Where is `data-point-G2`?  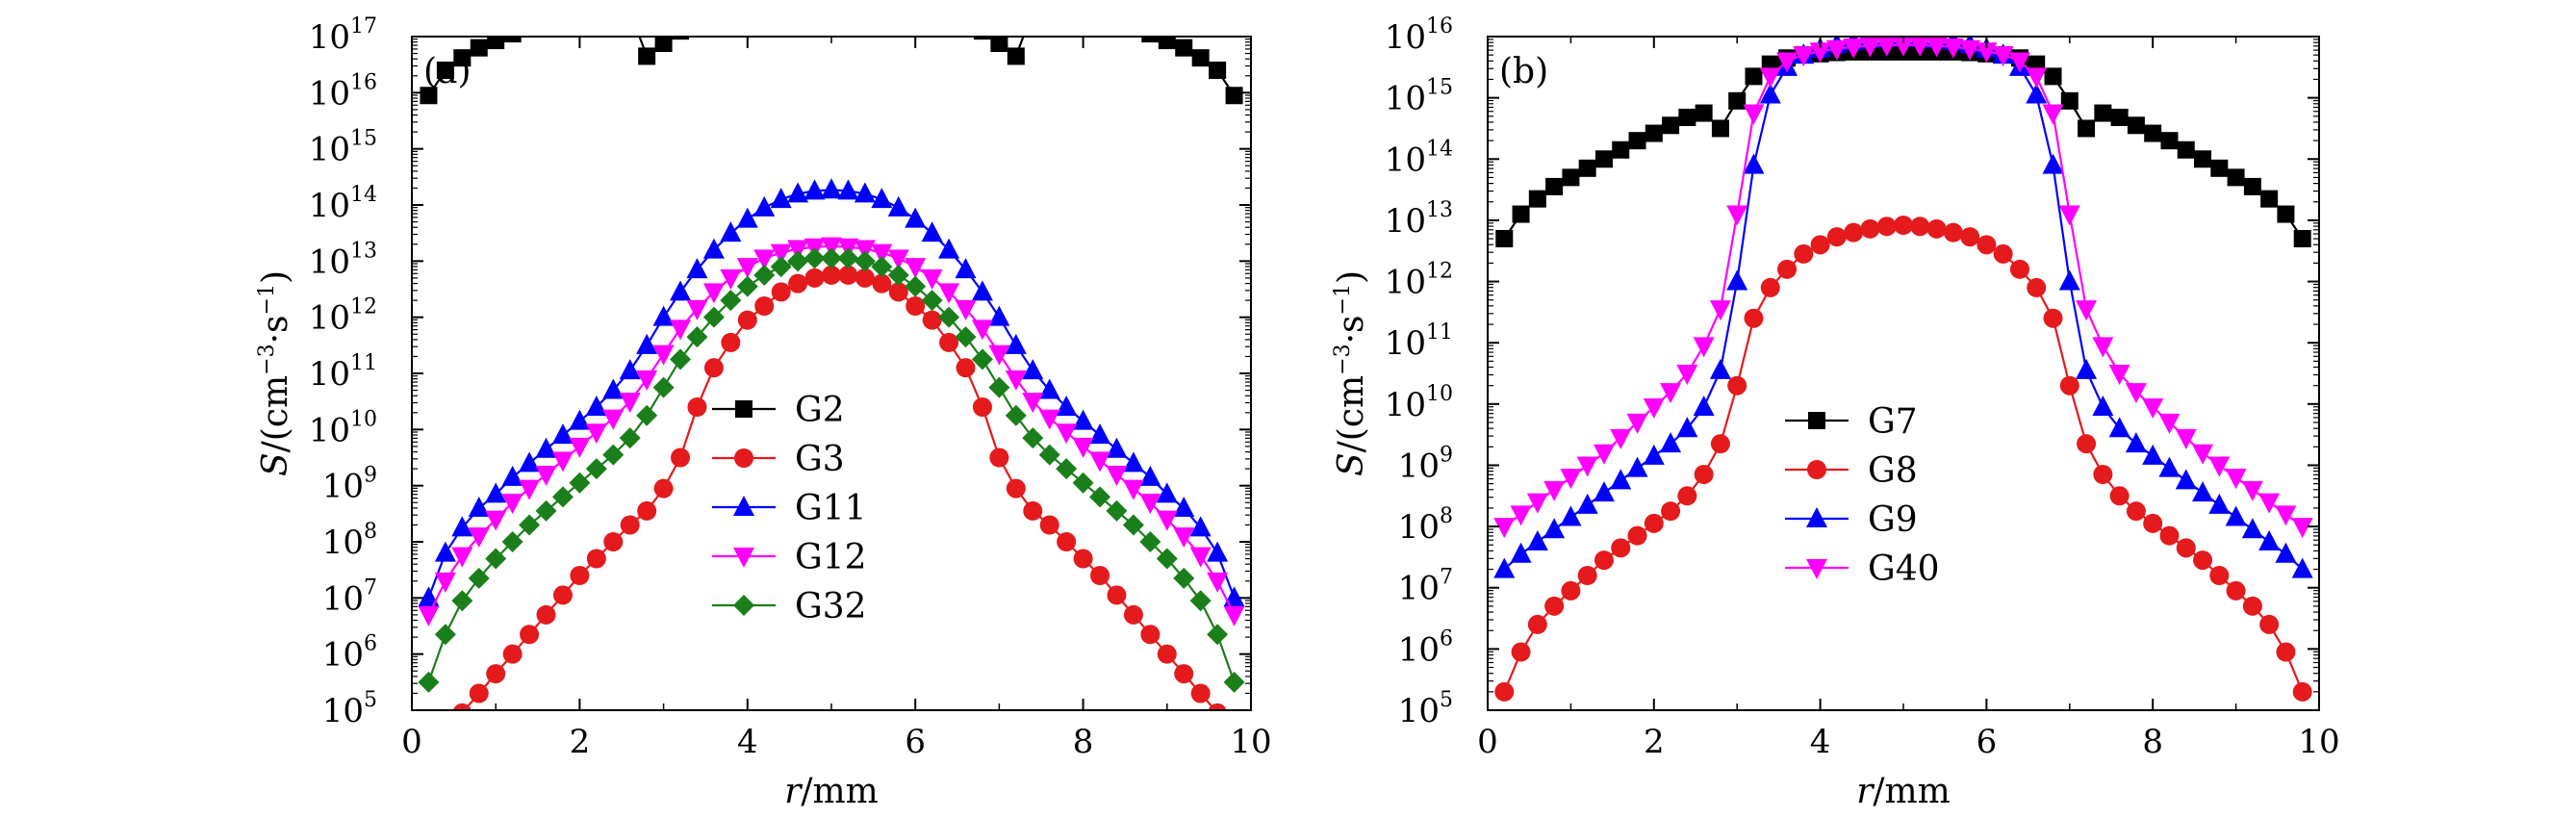 data-point-G2 is located at coordinates (512, 40).